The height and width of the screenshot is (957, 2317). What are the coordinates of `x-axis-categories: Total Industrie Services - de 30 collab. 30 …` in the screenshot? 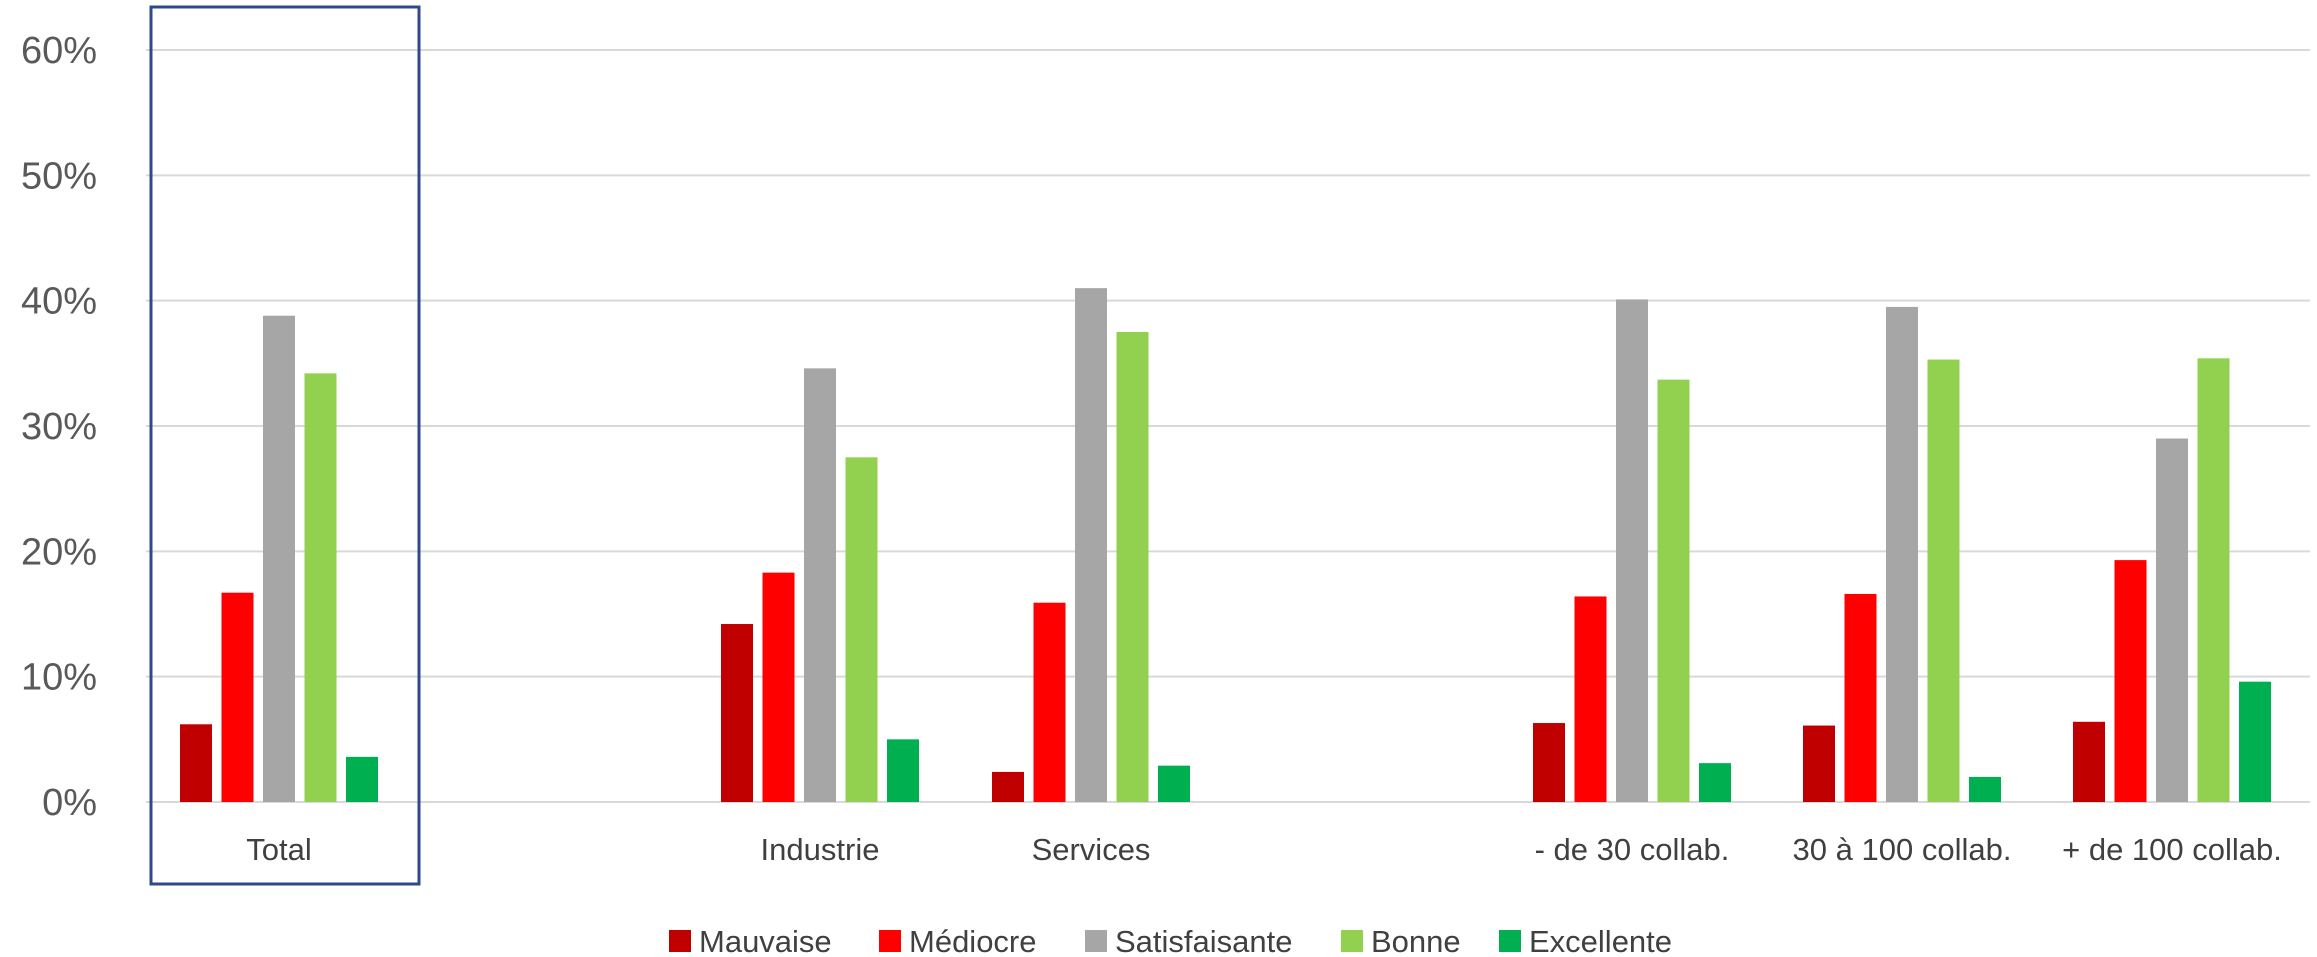 It's located at (1264, 849).